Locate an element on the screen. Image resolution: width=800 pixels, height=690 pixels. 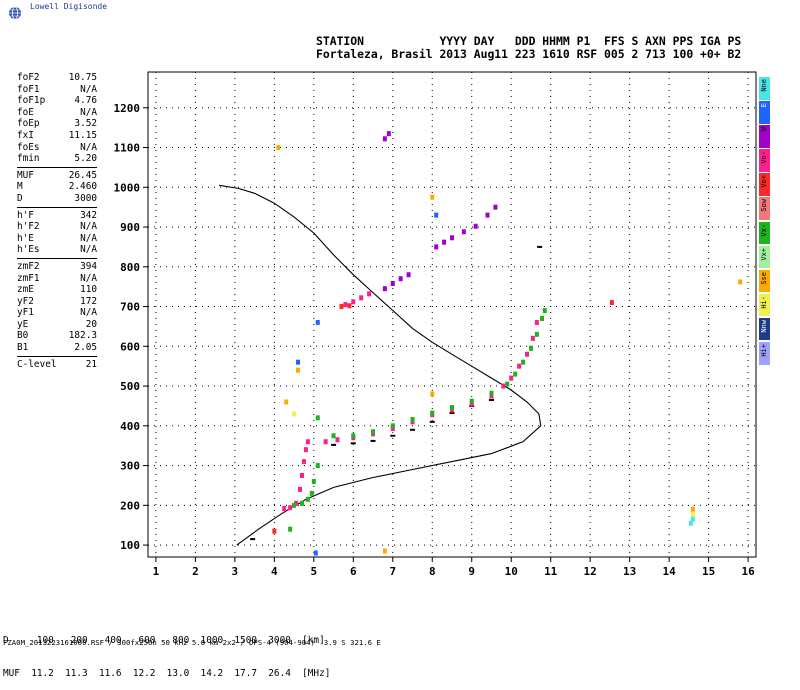
legend-label: Vx- is located at coordinates (764, 230).